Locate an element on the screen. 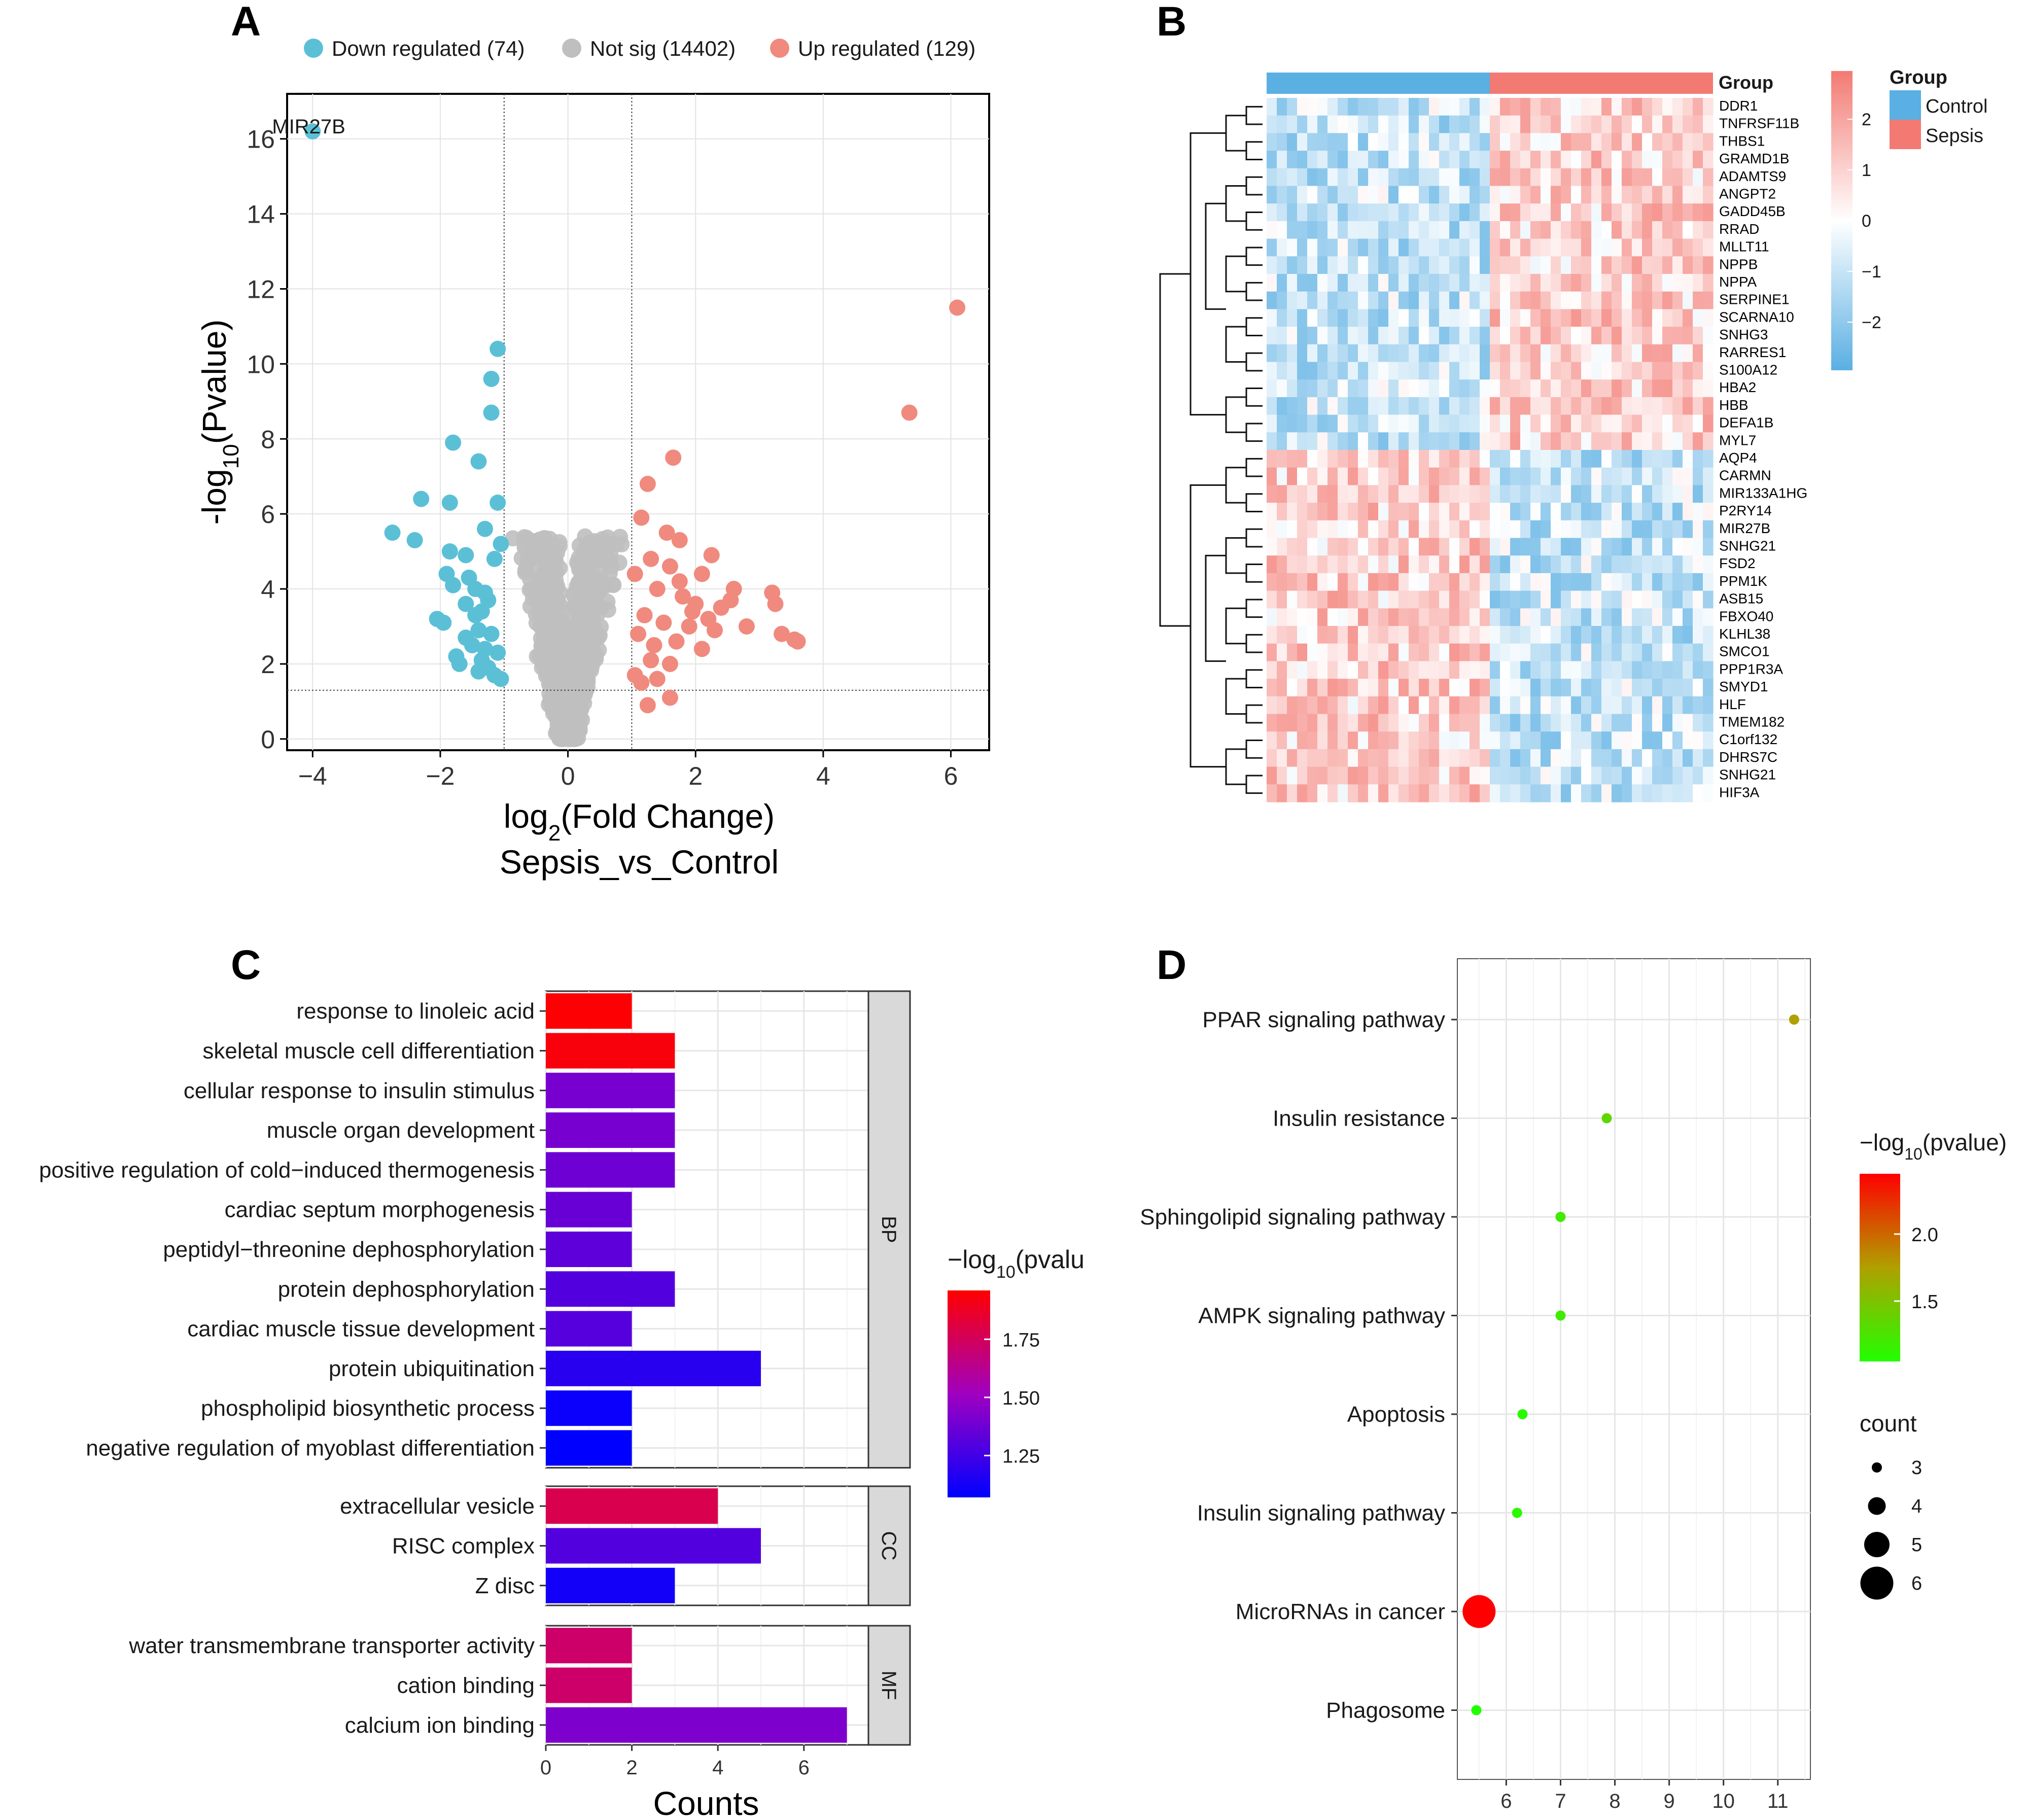 The width and height of the screenshot is (2027, 1820). kegg-size-title: count is located at coordinates (1888, 1424).